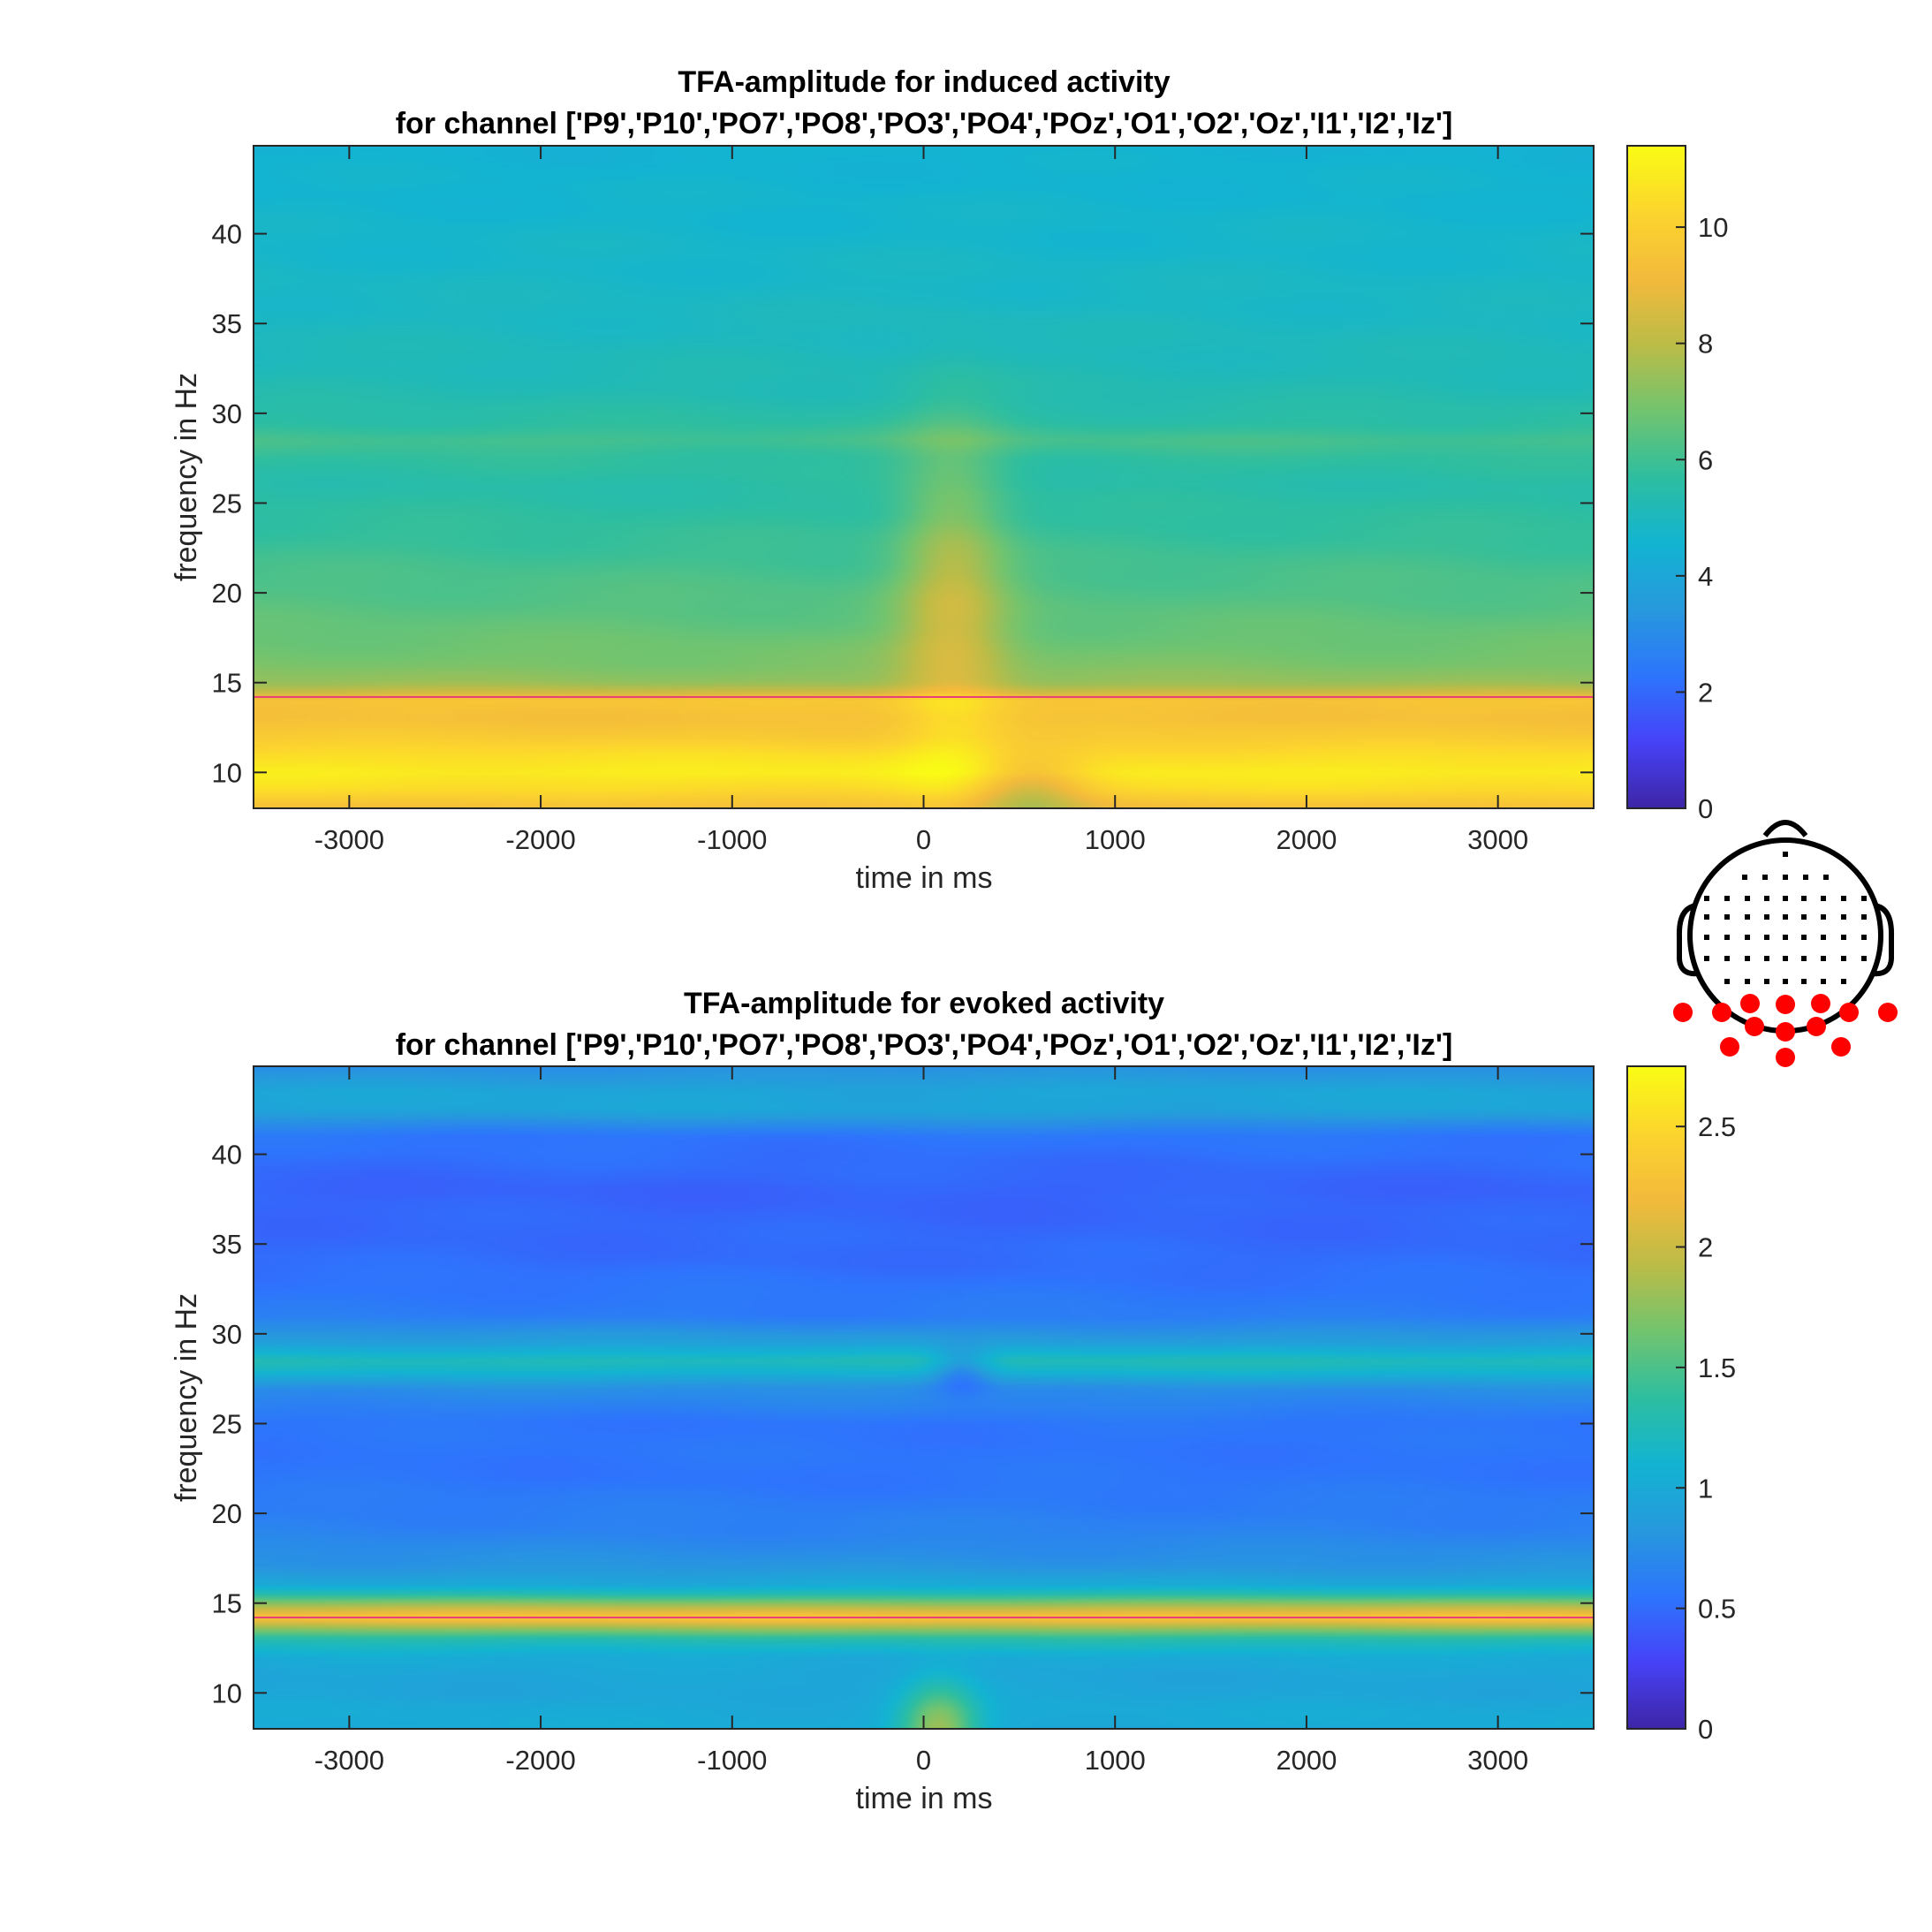 The image size is (1932, 1932). What do you see at coordinates (923, 1761) in the screenshot?
I see `xtick-label: 0` at bounding box center [923, 1761].